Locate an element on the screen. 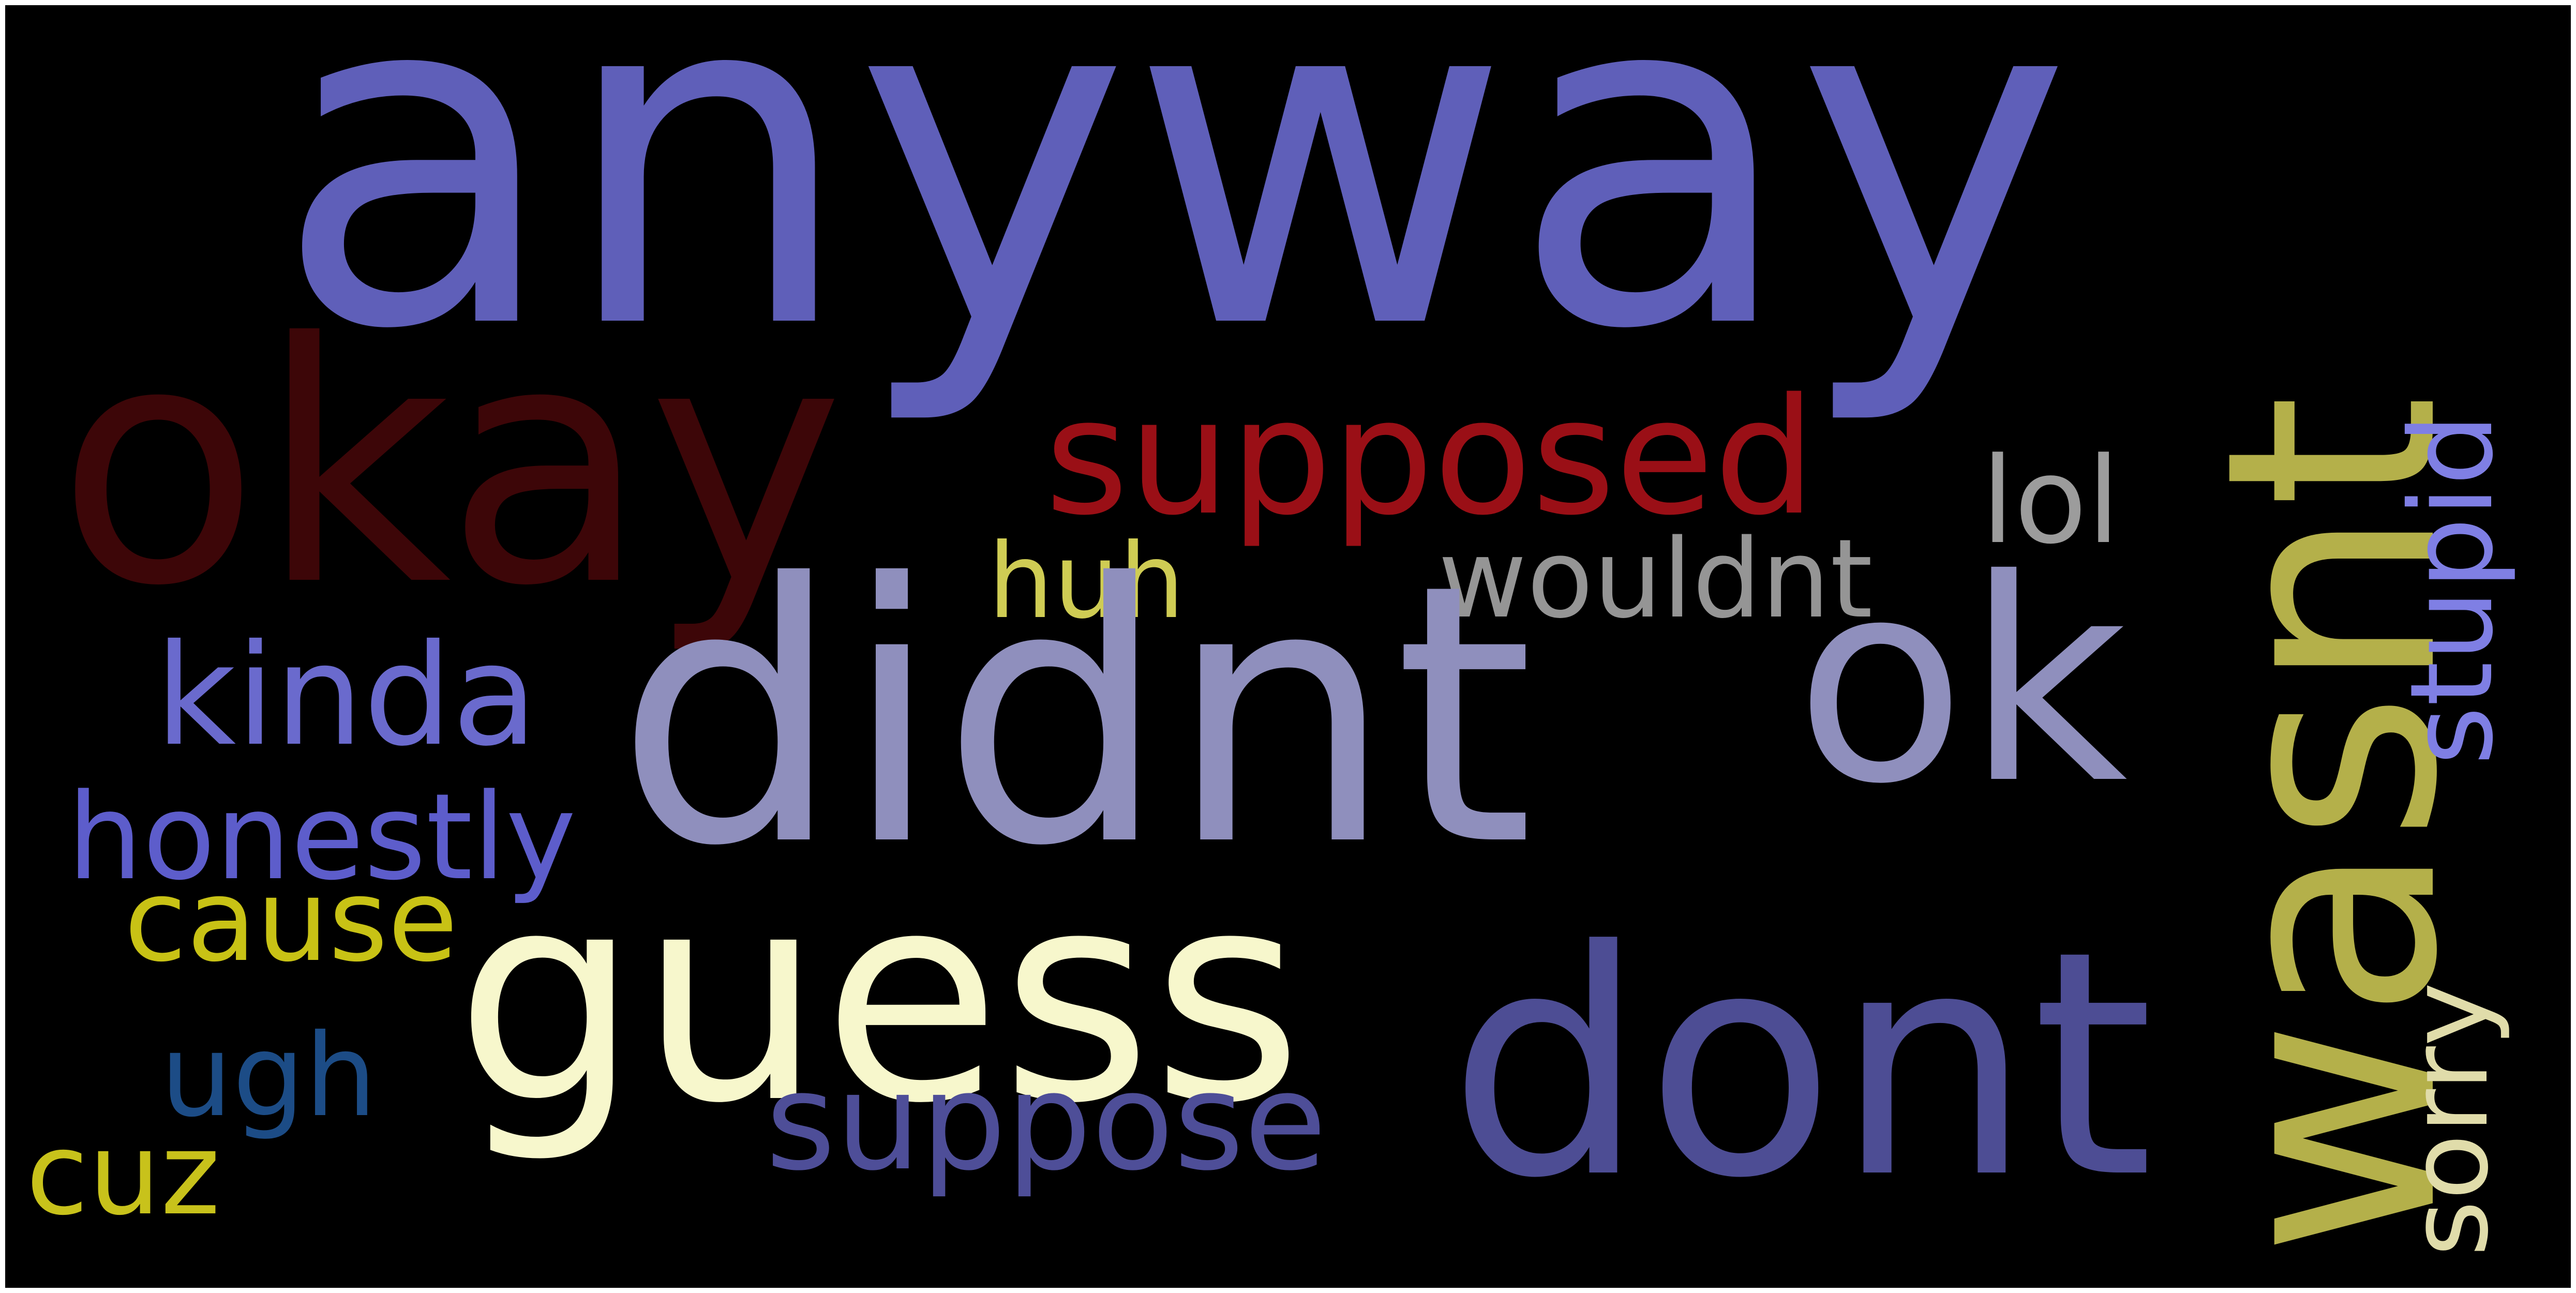  word-didnt: didnt is located at coordinates (1075, 716).